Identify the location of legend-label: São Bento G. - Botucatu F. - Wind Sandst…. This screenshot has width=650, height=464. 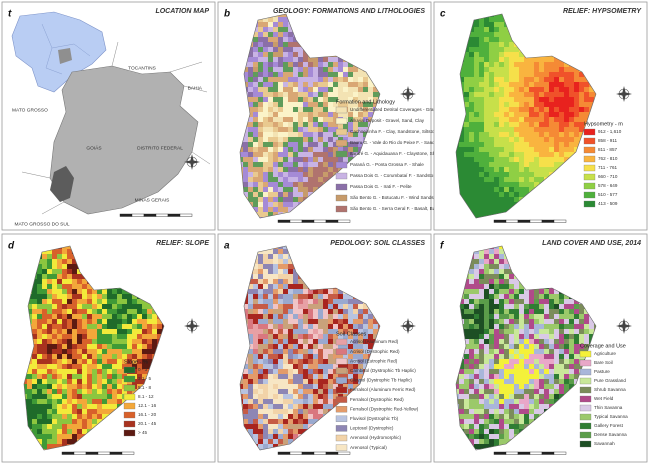
(396, 197).